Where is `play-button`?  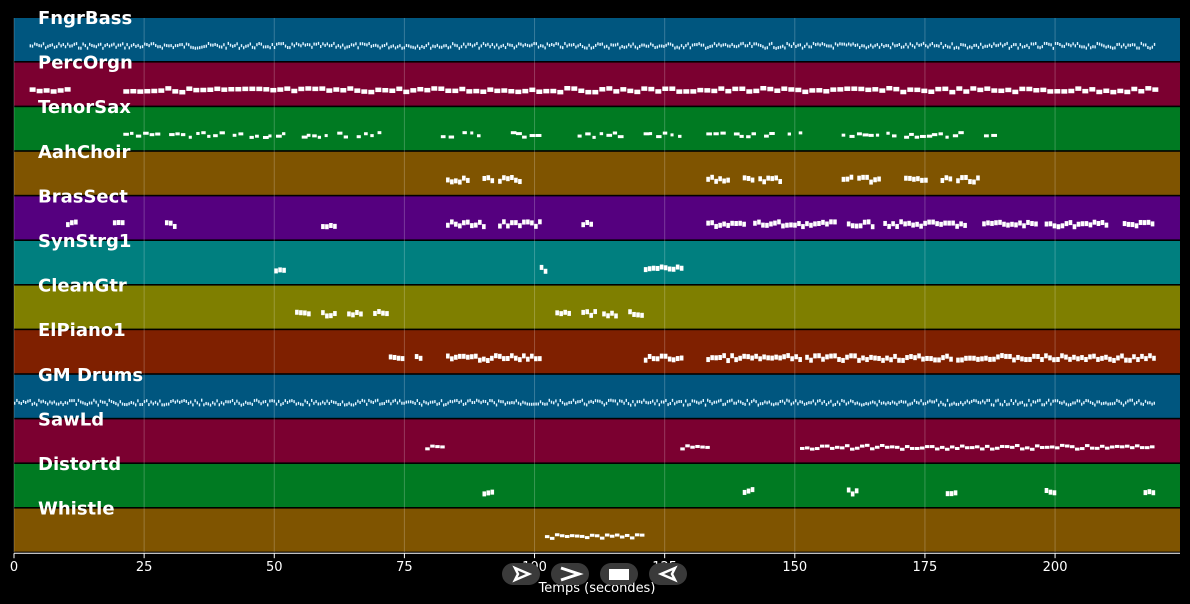
play-button is located at coordinates (521, 574).